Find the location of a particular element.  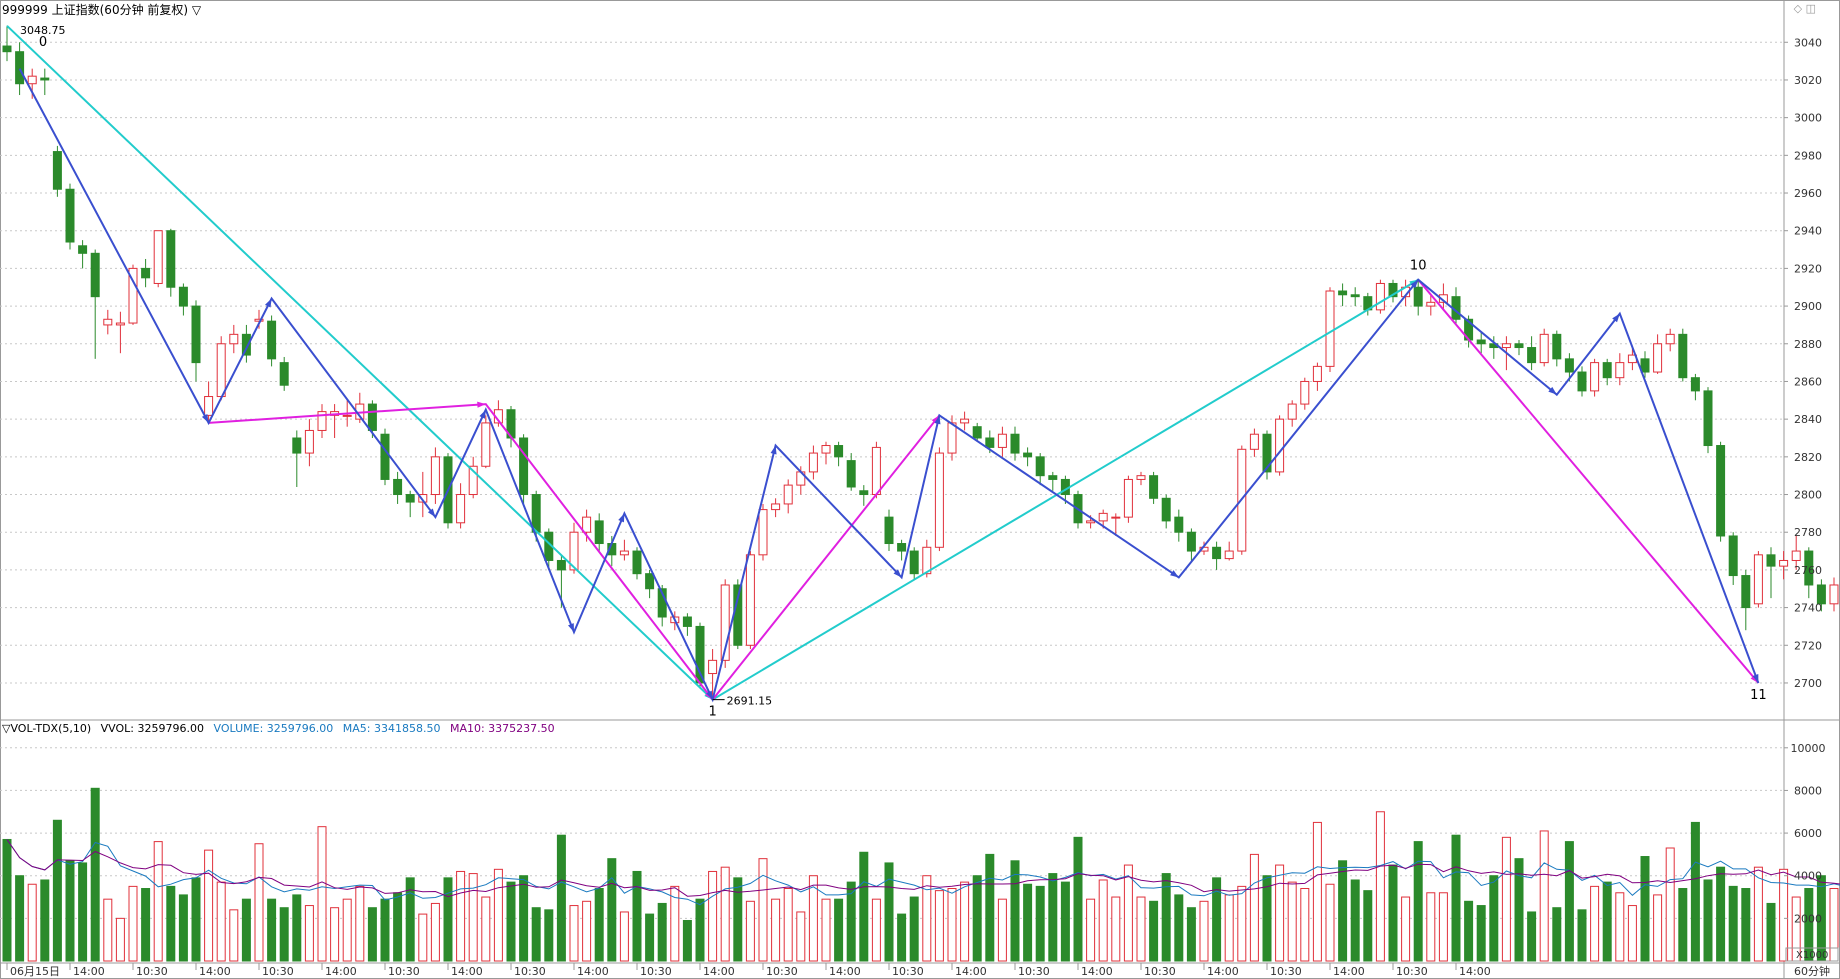

period-label: 60分钟 is located at coordinates (1812, 971).